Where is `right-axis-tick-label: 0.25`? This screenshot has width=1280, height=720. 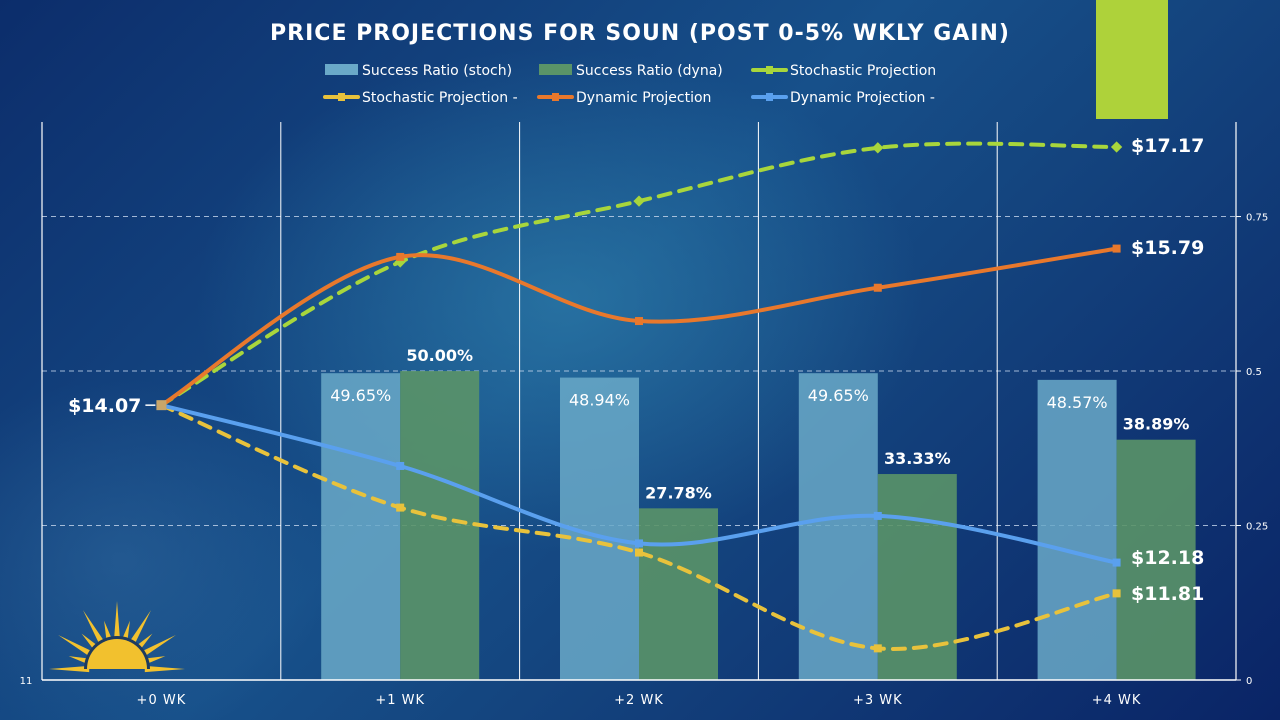 right-axis-tick-label: 0.25 is located at coordinates (1257, 527).